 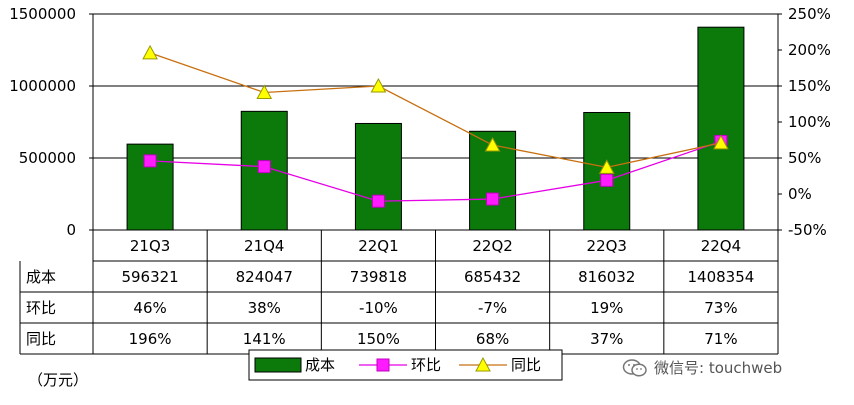 I want to click on y-right-tick-label: 0%, so click(x=800, y=194).